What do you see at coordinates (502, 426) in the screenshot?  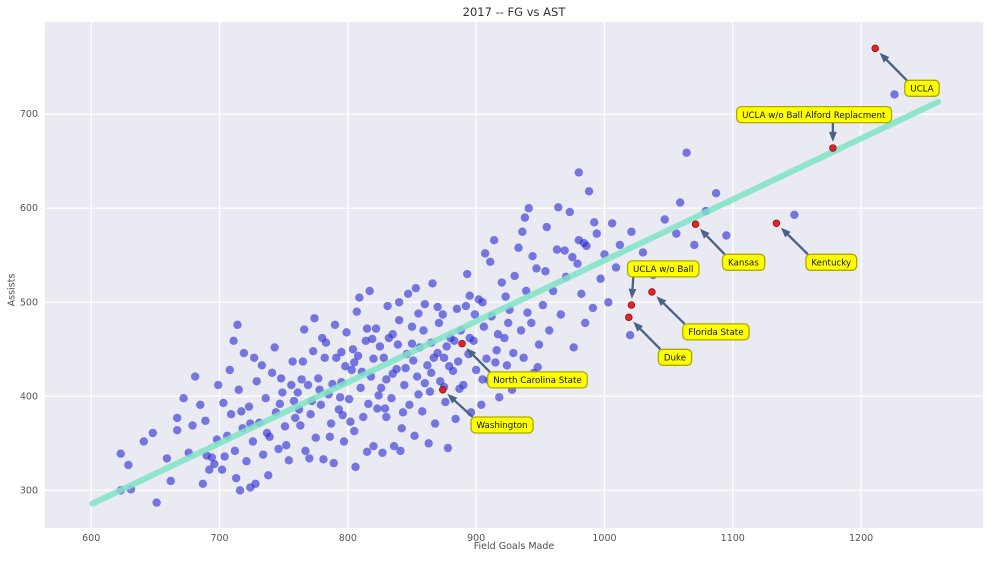 I see `annotation-label-text: Washington` at bounding box center [502, 426].